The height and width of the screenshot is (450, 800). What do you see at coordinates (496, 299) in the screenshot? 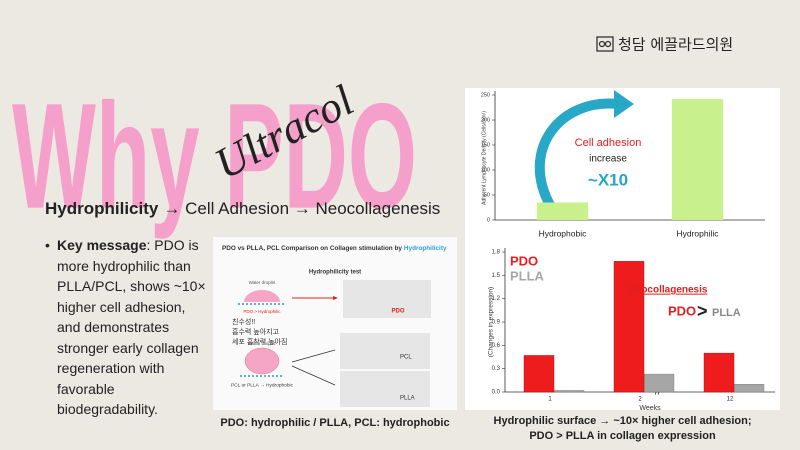
I see `y-tick-label: 1.2` at bounding box center [496, 299].